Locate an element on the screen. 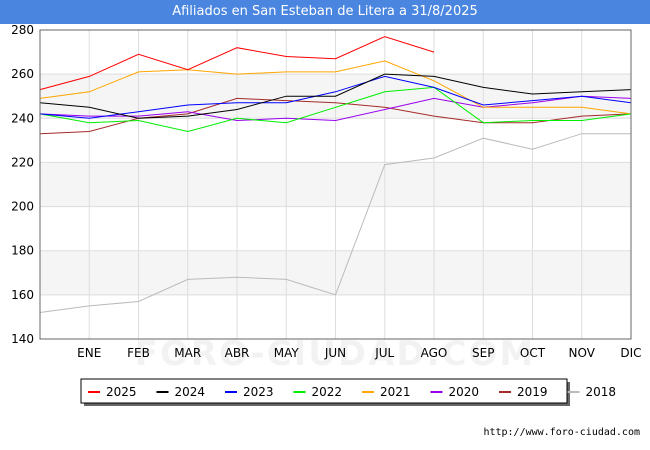 This screenshot has height=450, width=650. watermark: FORO-CIUDAD.COM is located at coordinates (335, 354).